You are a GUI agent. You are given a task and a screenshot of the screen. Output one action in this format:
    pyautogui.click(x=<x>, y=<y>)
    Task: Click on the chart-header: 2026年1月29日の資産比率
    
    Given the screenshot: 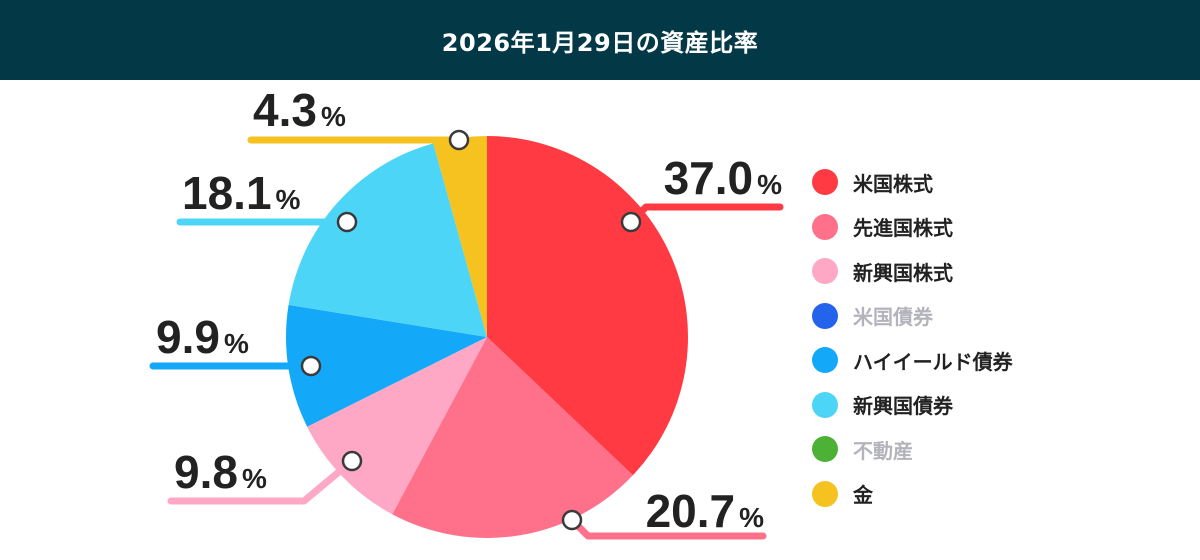 What is the action you would take?
    pyautogui.click(x=600, y=40)
    